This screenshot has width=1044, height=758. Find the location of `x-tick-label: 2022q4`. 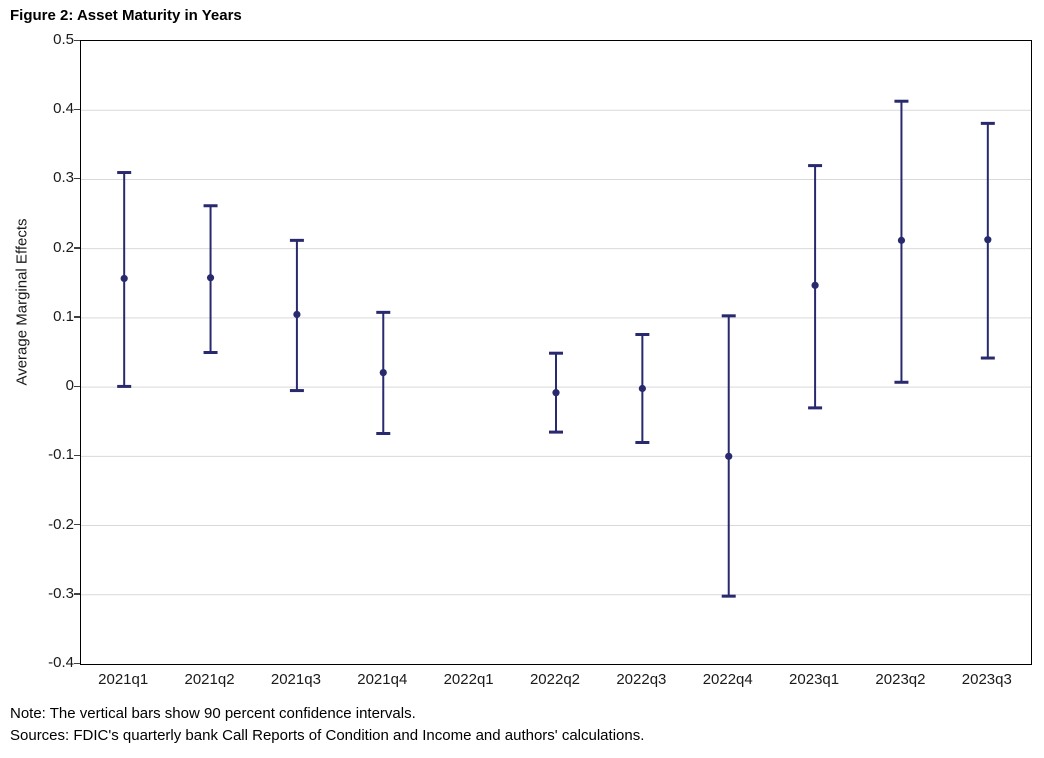

x-tick-label: 2022q4 is located at coordinates (727, 679).